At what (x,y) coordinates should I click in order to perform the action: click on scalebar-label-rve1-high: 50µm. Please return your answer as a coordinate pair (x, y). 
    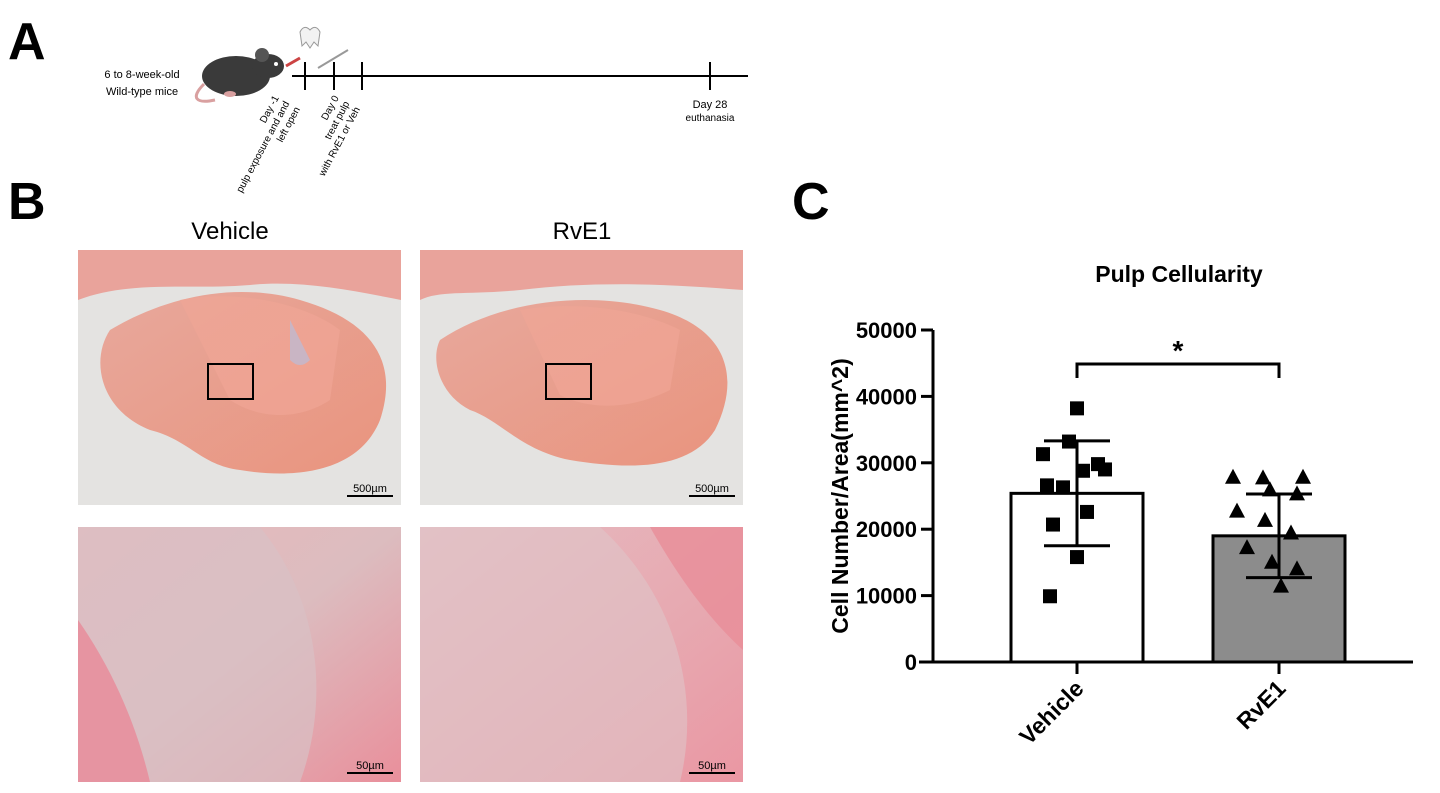
    Looking at the image, I should click on (712, 766).